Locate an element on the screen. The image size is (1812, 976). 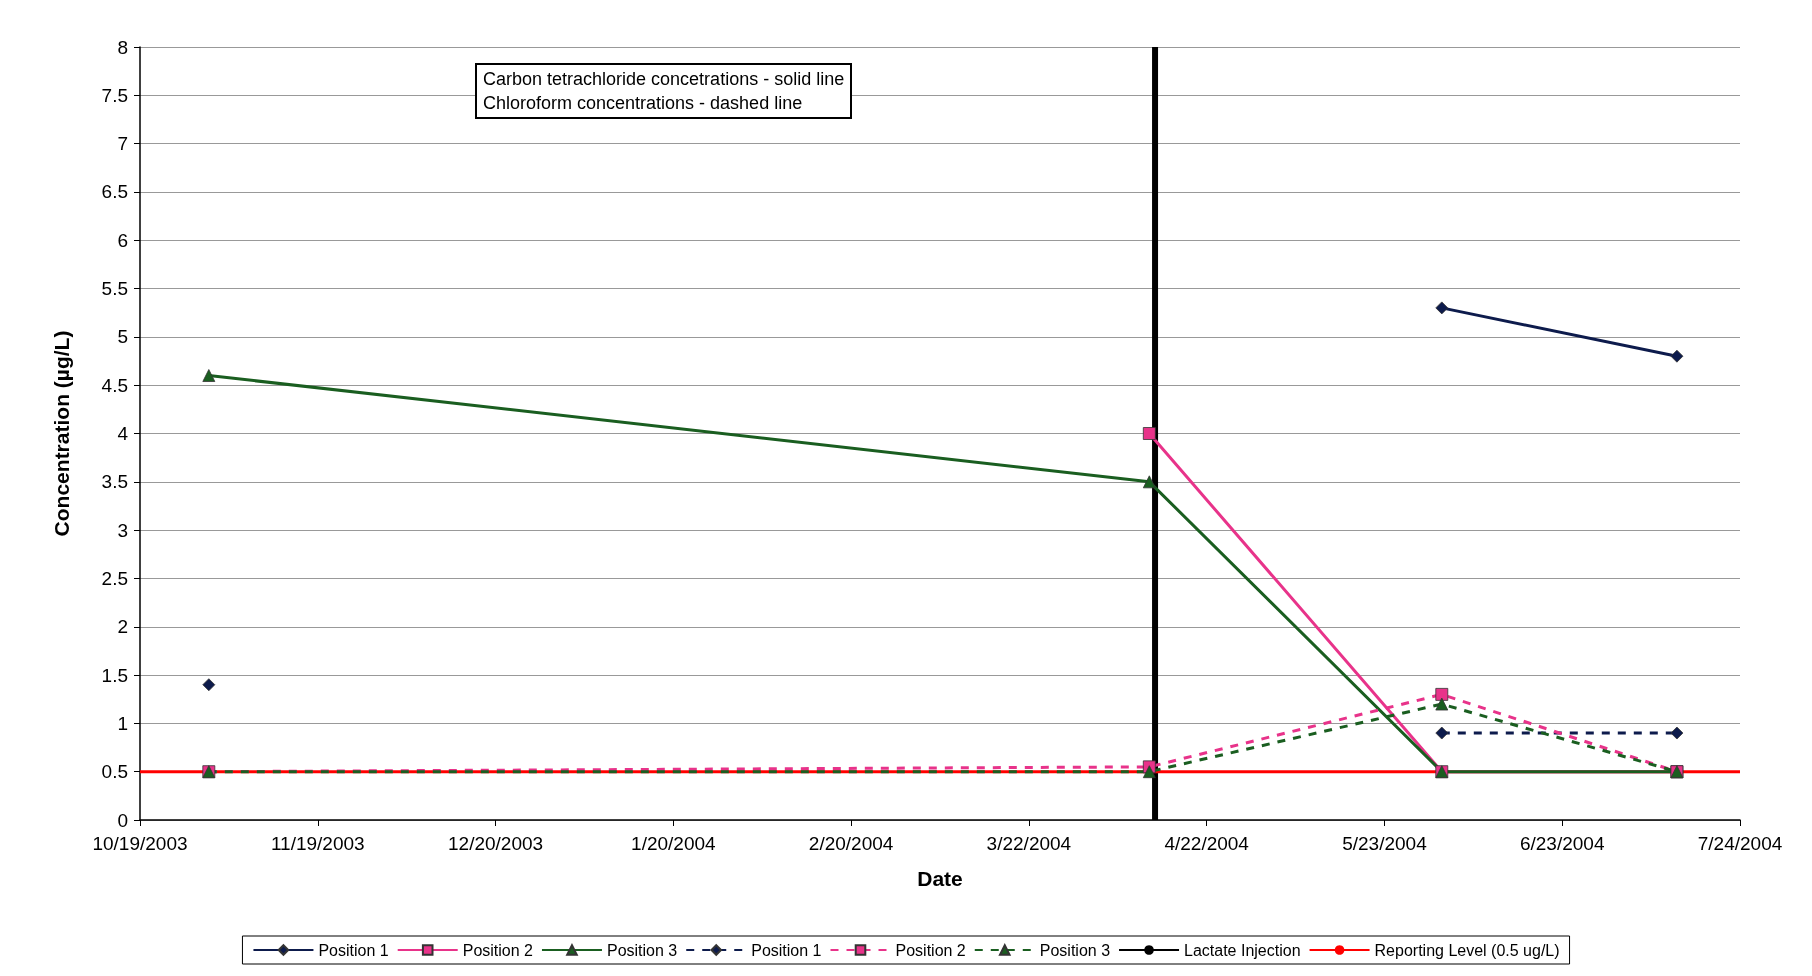
y-tick-label: 7 is located at coordinates (122, 144).